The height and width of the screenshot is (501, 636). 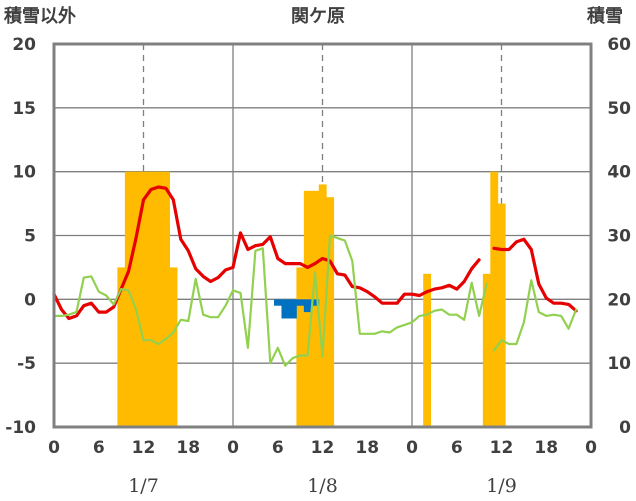 I want to click on right-tick-label: 30, so click(x=619, y=237).